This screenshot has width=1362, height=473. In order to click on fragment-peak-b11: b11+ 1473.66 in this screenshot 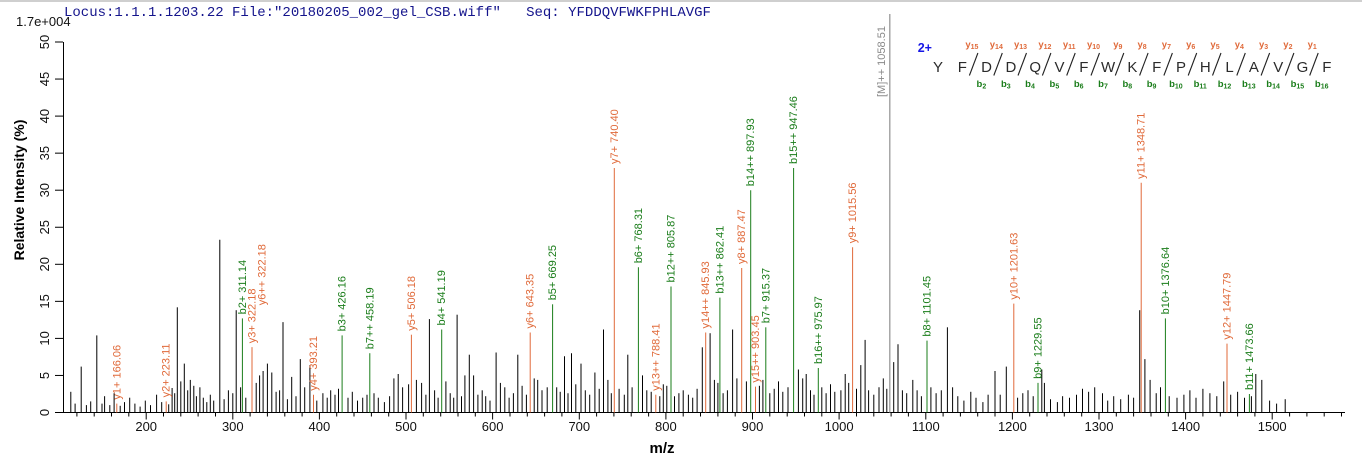, I will do `click(1250, 368)`.